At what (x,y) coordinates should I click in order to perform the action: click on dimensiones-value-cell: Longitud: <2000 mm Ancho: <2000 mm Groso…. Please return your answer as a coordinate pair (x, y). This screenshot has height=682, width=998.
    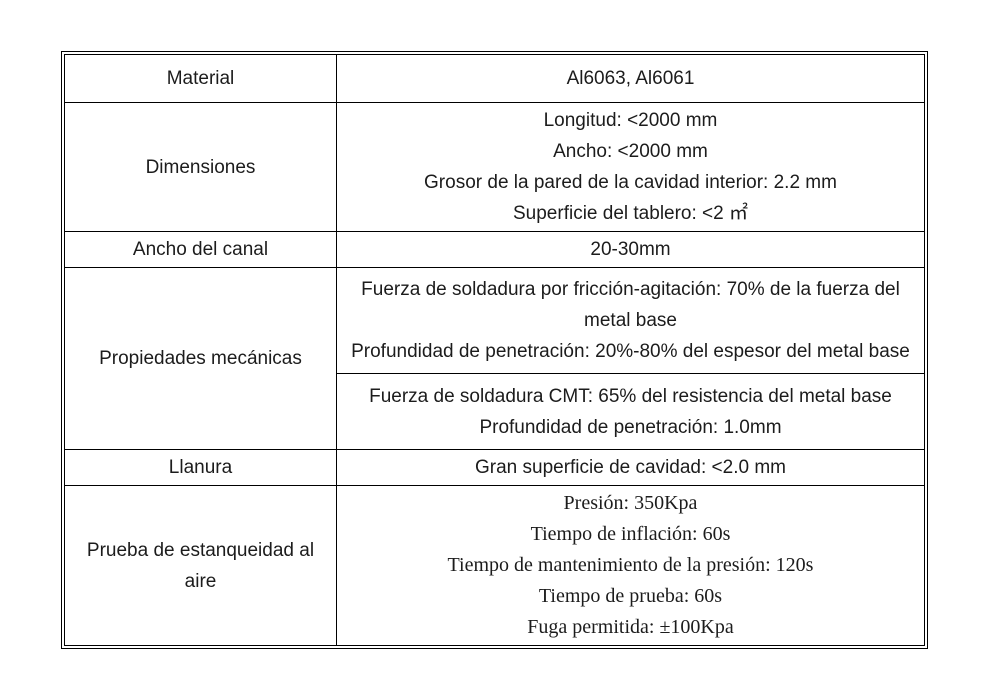
    Looking at the image, I should click on (630, 167).